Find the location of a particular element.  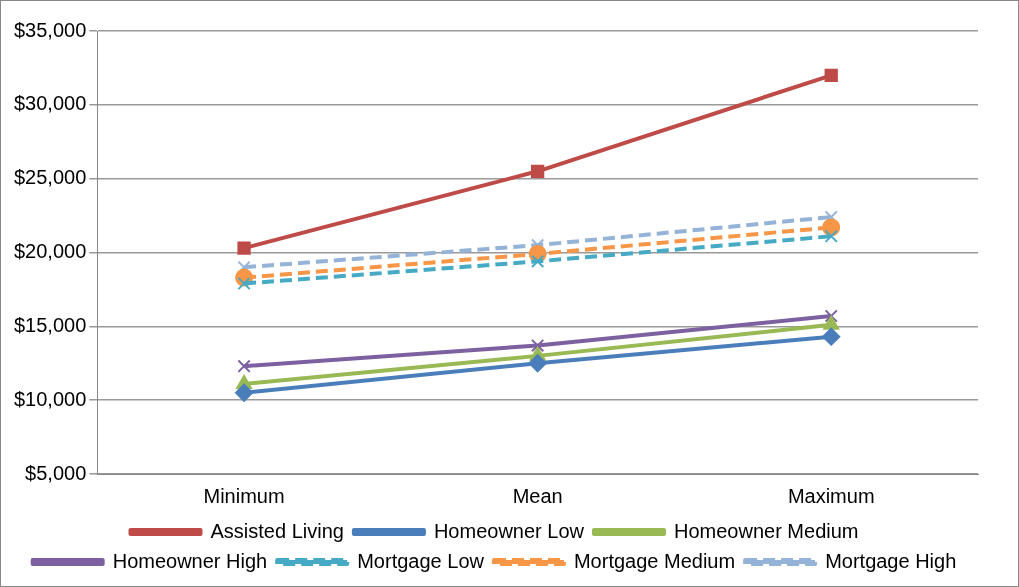

x-tick-label: Minimum is located at coordinates (244, 495).